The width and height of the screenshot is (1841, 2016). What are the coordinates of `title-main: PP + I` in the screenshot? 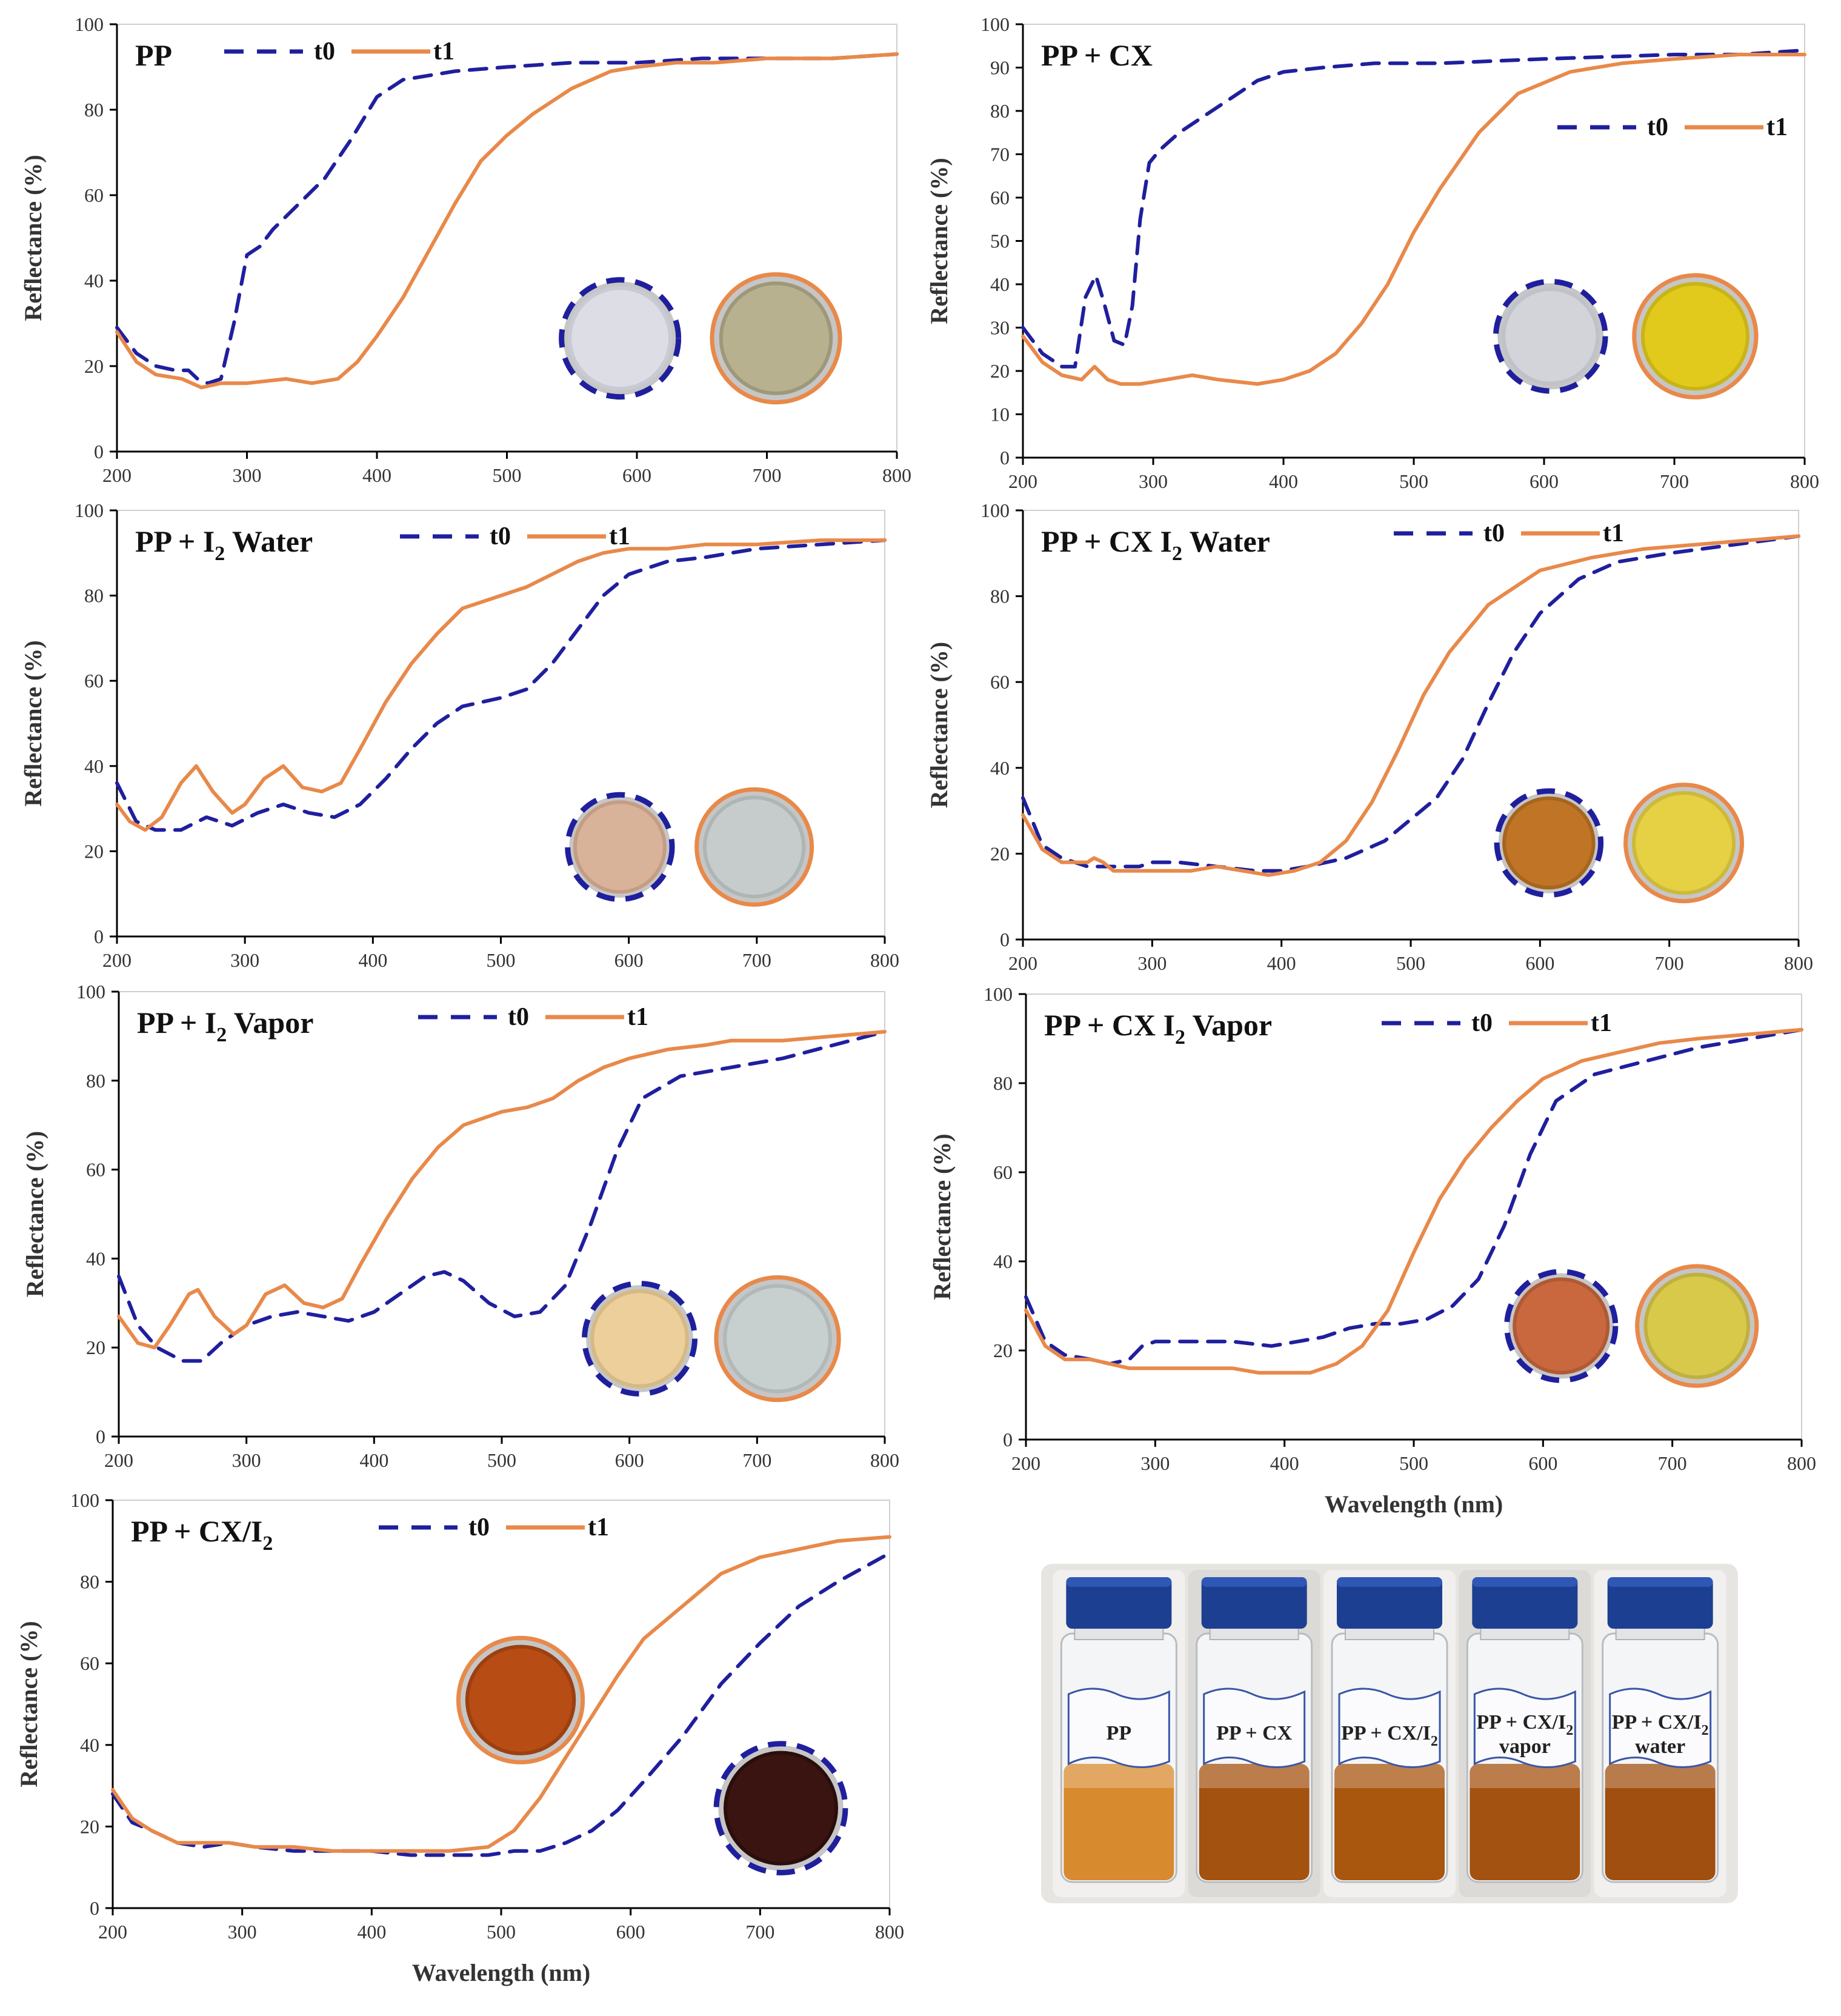 It's located at (175, 541).